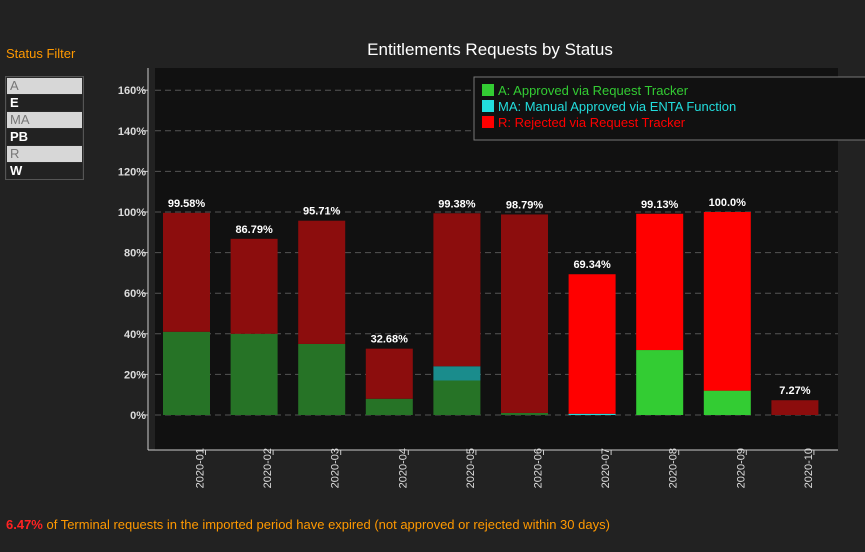 This screenshot has height=552, width=865. I want to click on legend-label-r: R: Rejected via Request Tracker, so click(592, 122).